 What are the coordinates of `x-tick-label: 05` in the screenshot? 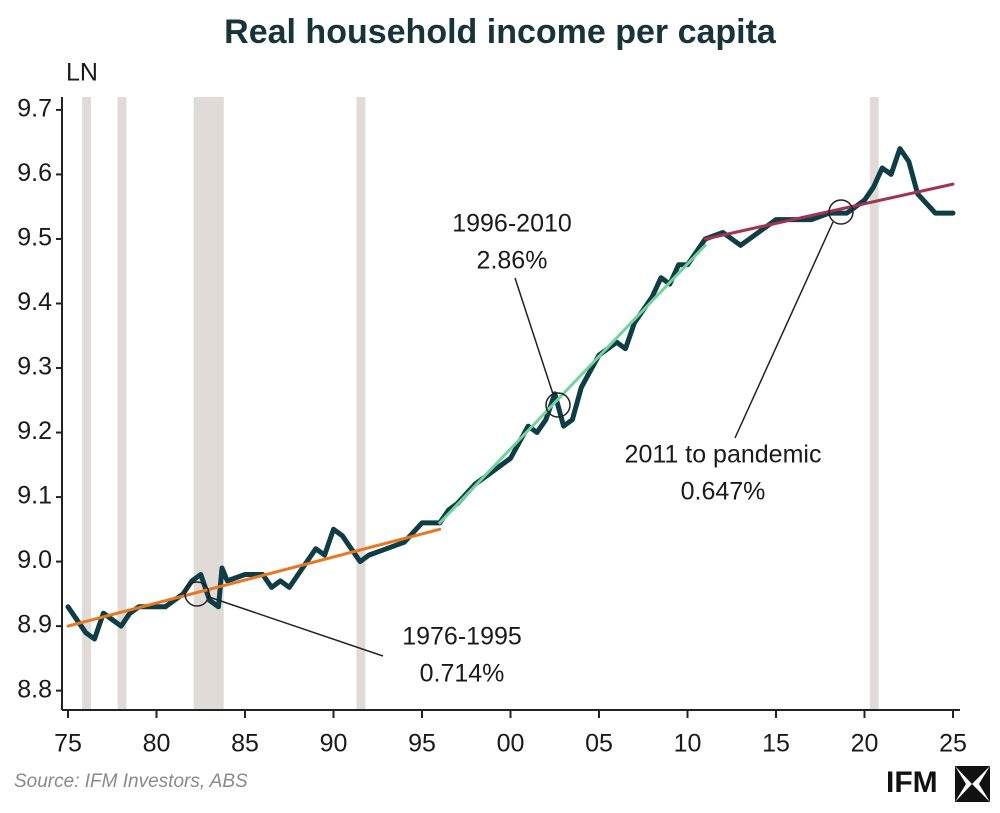 It's located at (599, 744).